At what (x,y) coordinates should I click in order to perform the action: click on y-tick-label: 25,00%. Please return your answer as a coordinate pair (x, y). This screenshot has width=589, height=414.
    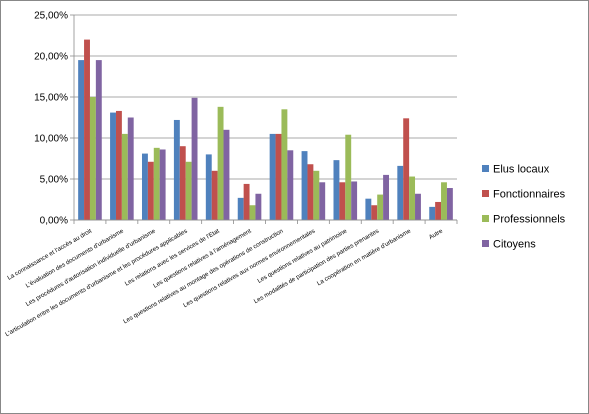
    Looking at the image, I should click on (51, 16).